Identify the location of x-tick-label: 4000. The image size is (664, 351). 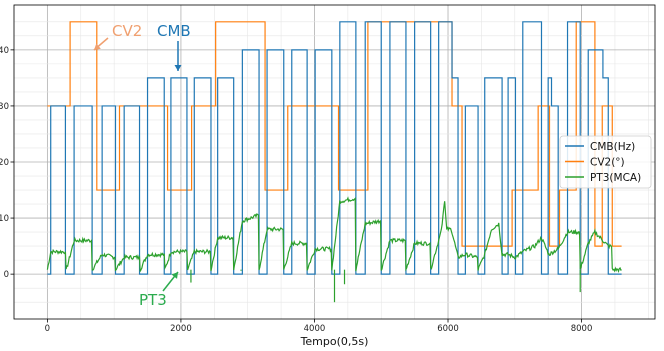
(315, 329).